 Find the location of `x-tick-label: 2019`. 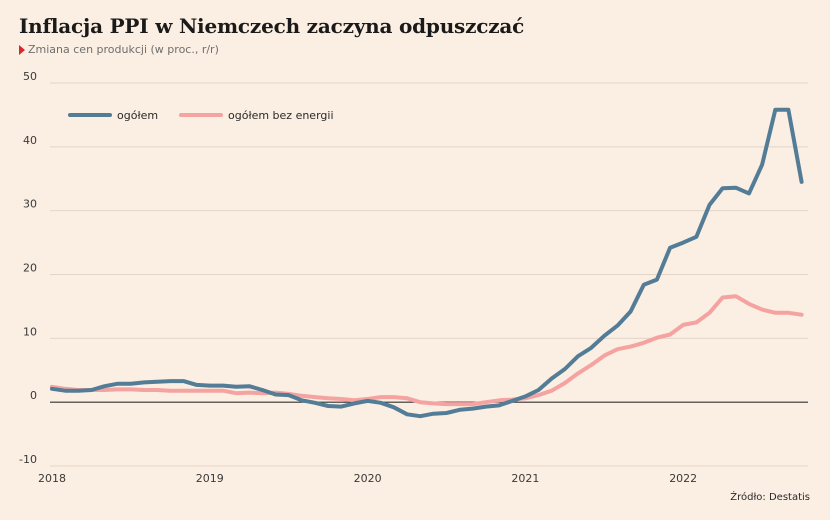

x-tick-label: 2019 is located at coordinates (210, 478).